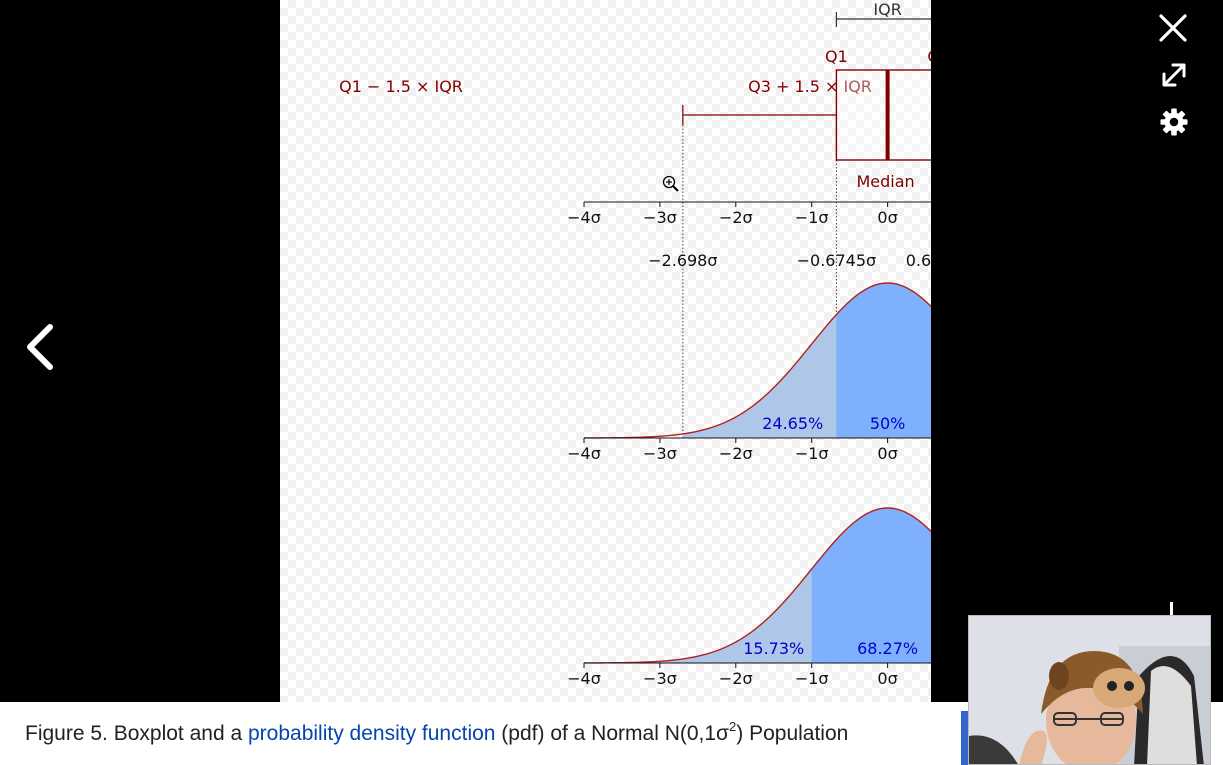 Image resolution: width=1223 pixels, height=765 pixels. Describe the element at coordinates (966, 738) in the screenshot. I see `caption-button-edge` at that location.